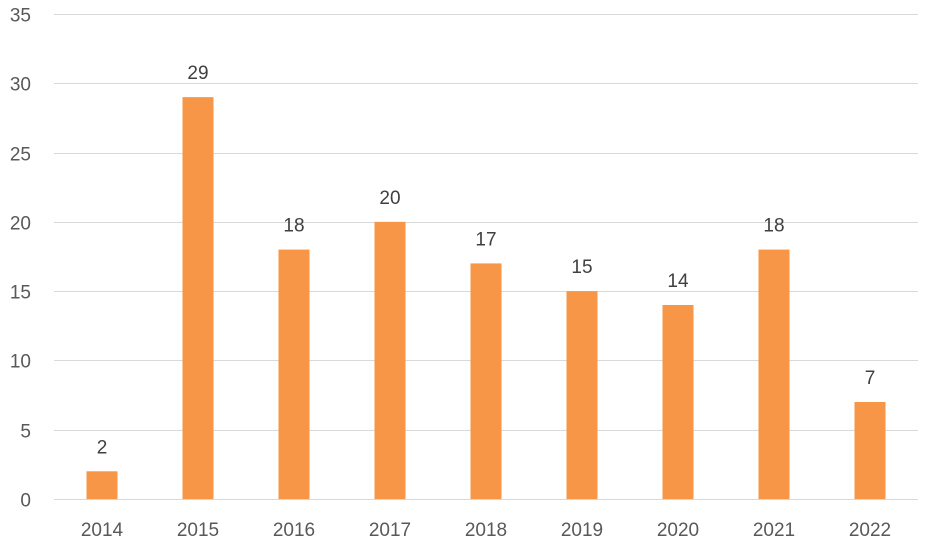 Image resolution: width=928 pixels, height=547 pixels. I want to click on x-tick-label: 2021, so click(774, 530).